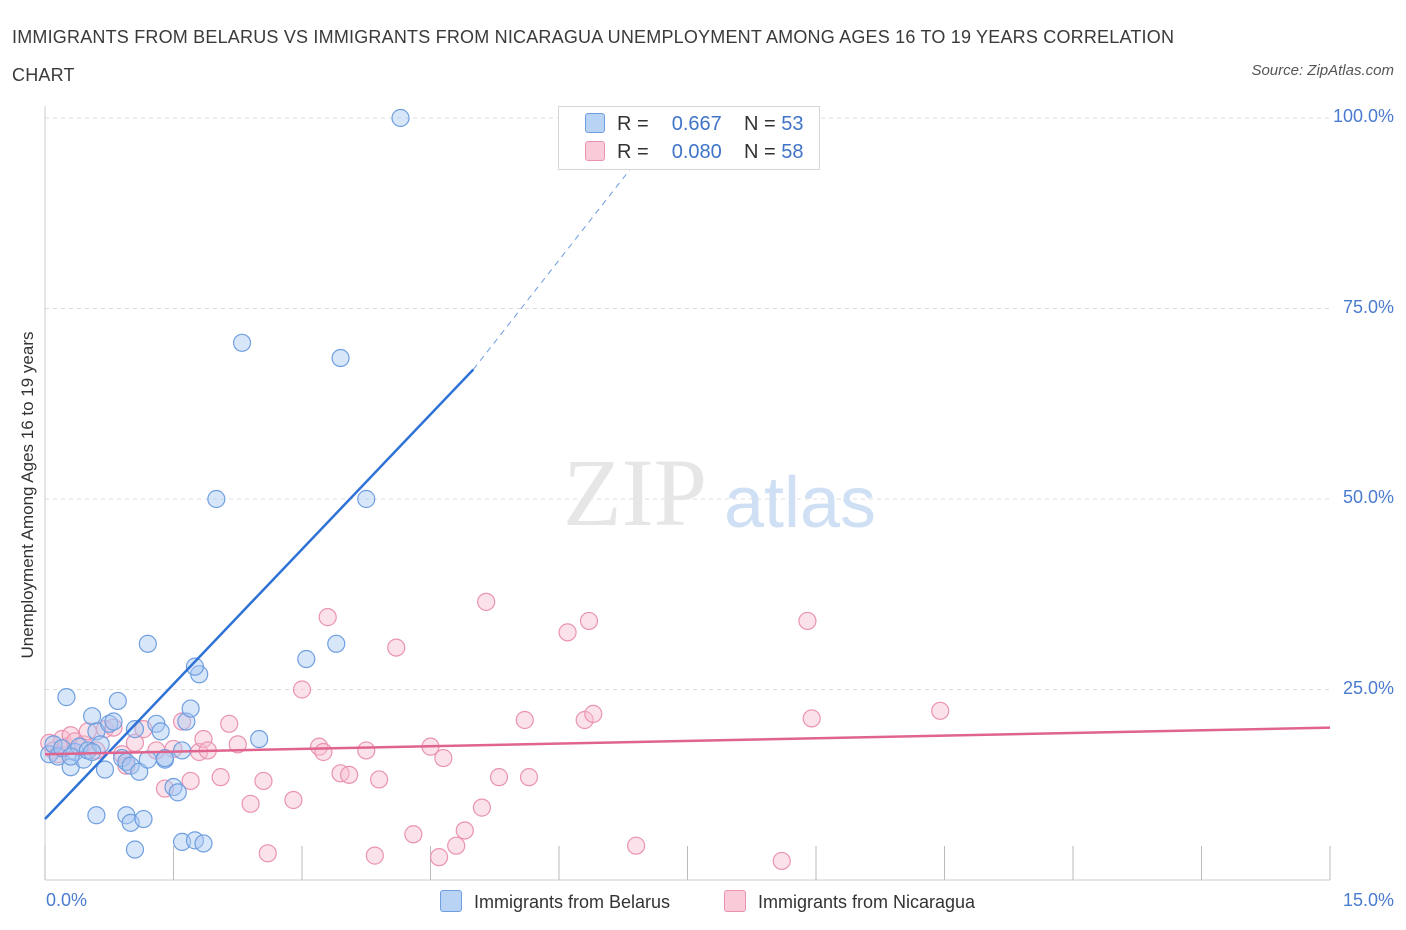 The image size is (1406, 930). I want to click on series-legend-belarus: Immigrants from Belarus, so click(555, 901).